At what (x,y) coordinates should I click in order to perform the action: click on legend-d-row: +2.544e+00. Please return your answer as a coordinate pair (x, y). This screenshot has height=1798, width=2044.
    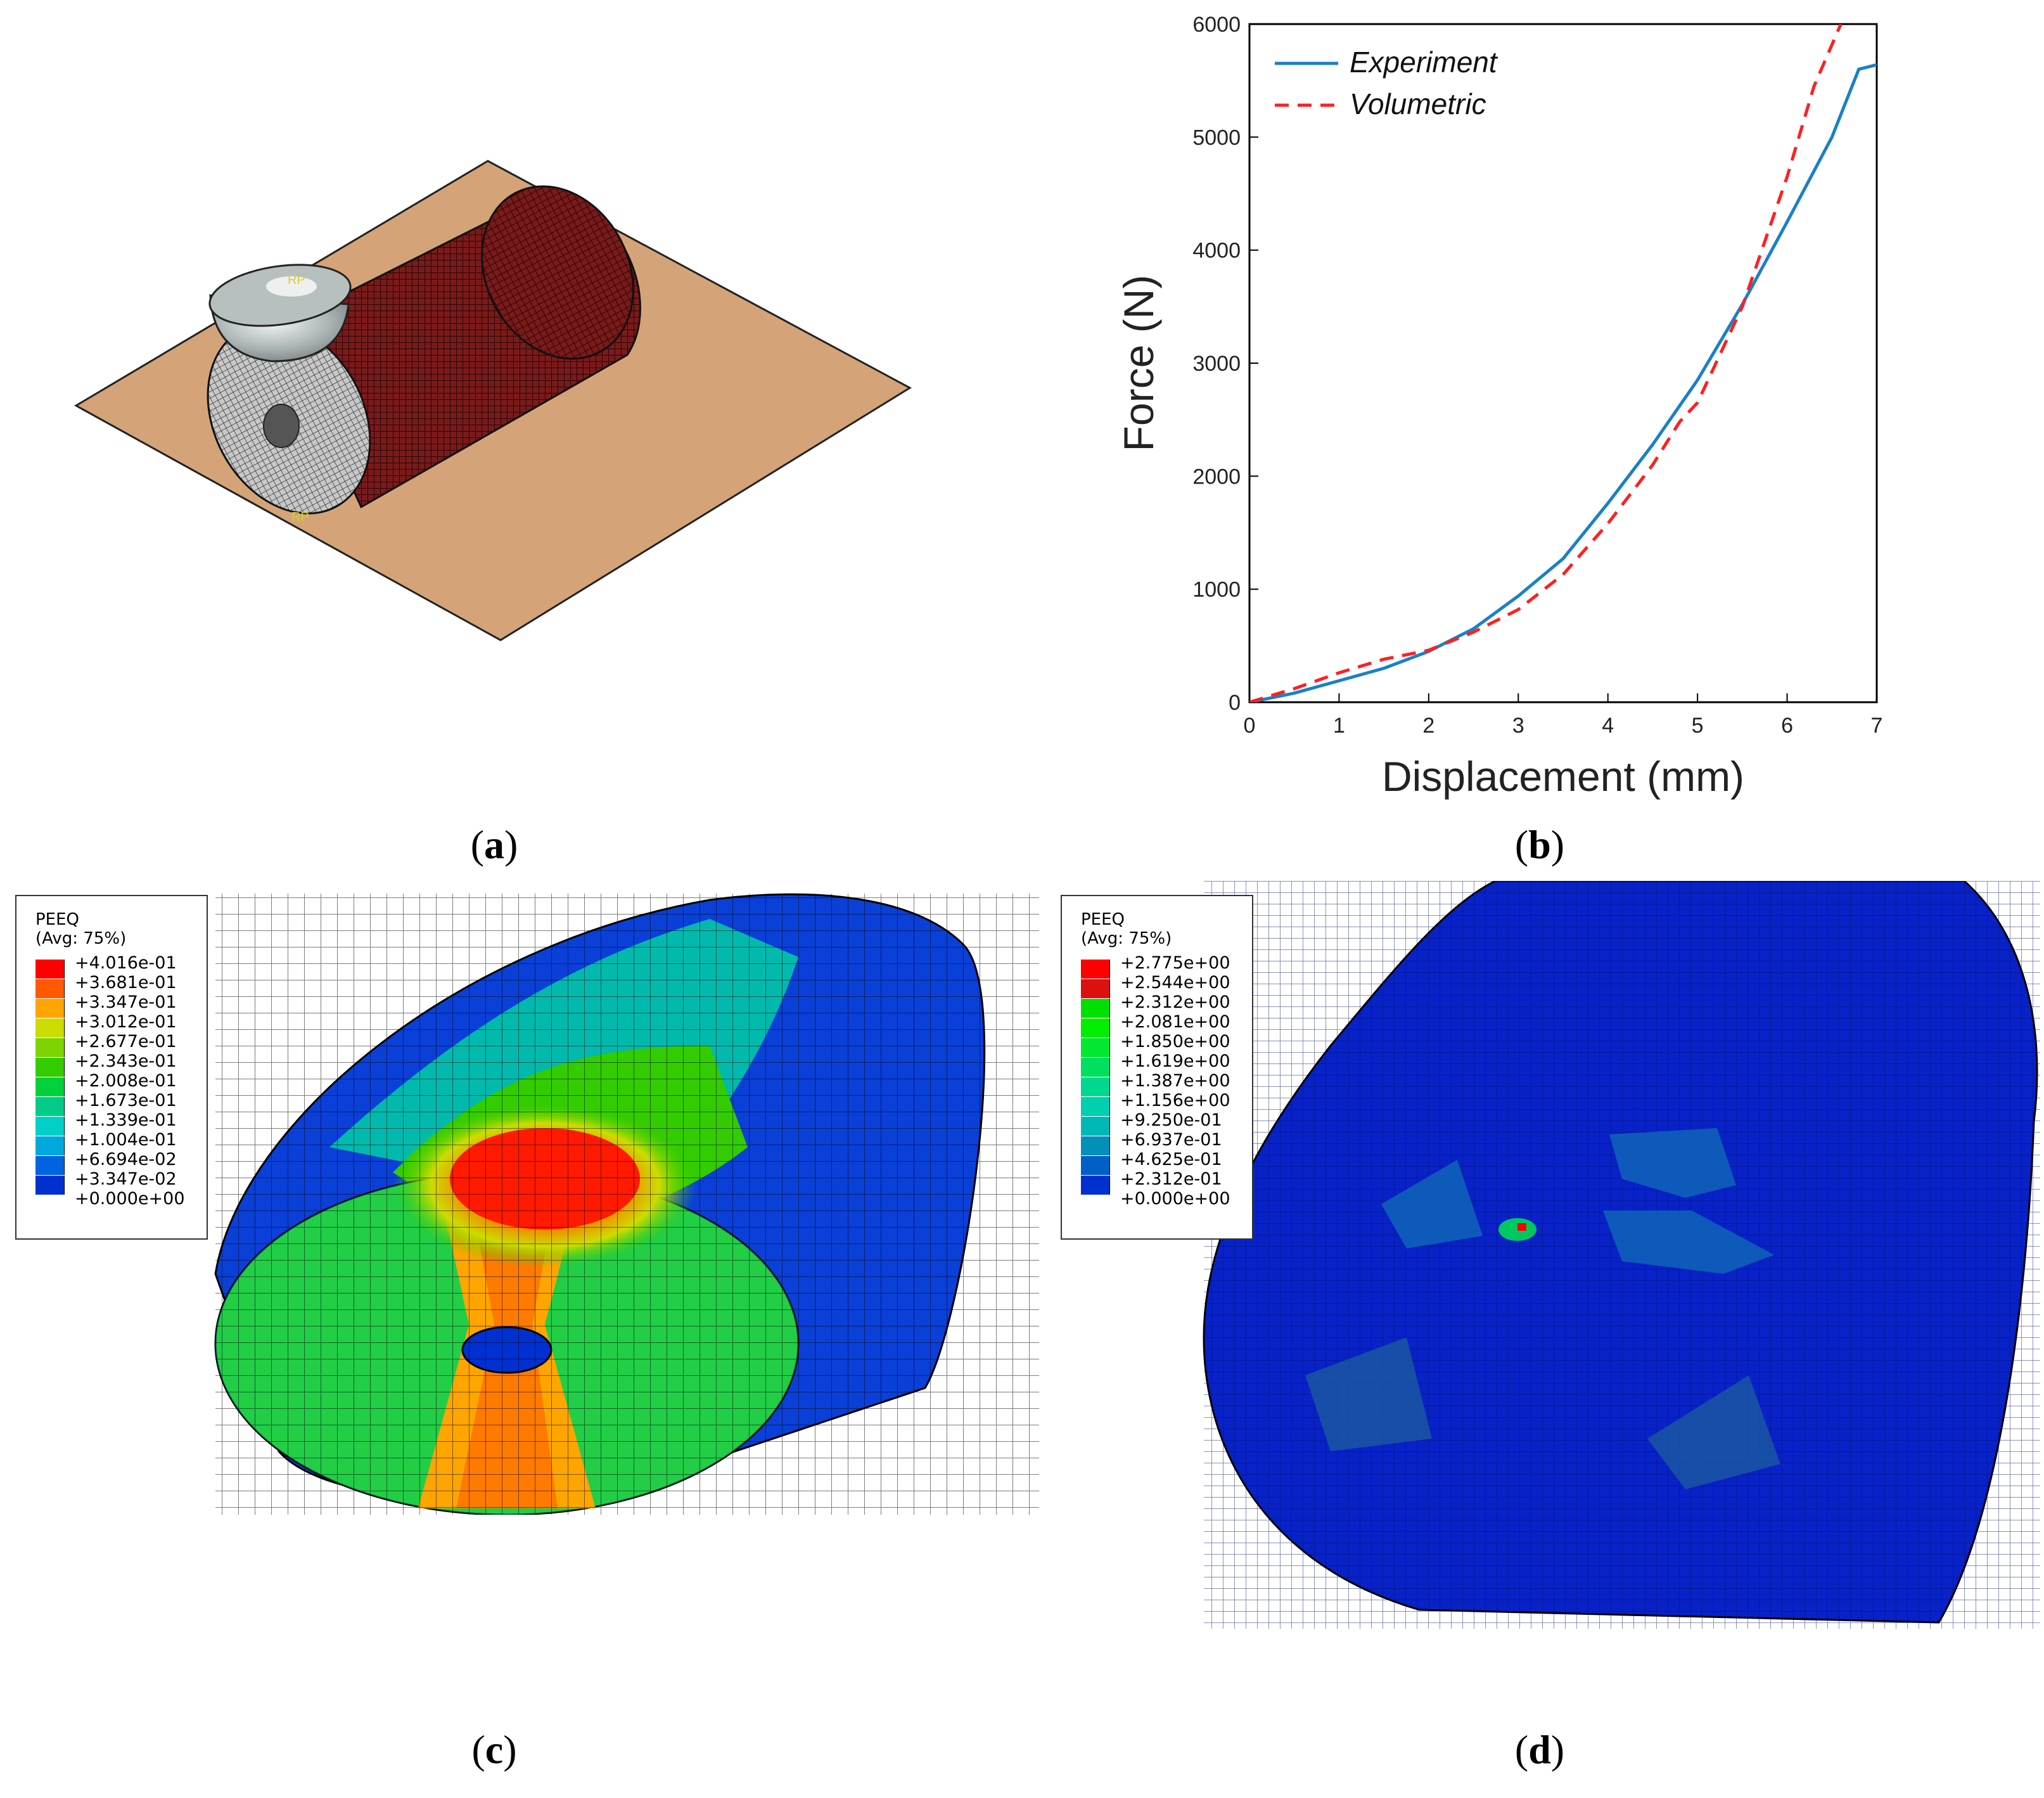
    Looking at the image, I should click on (1155, 986).